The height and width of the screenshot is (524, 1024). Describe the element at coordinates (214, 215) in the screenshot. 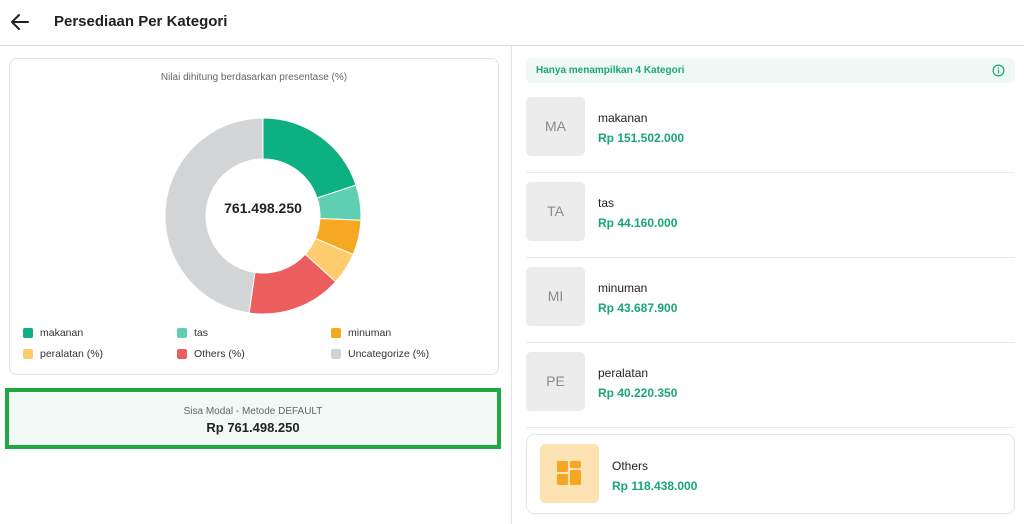

I see `slice-uncategorize` at that location.